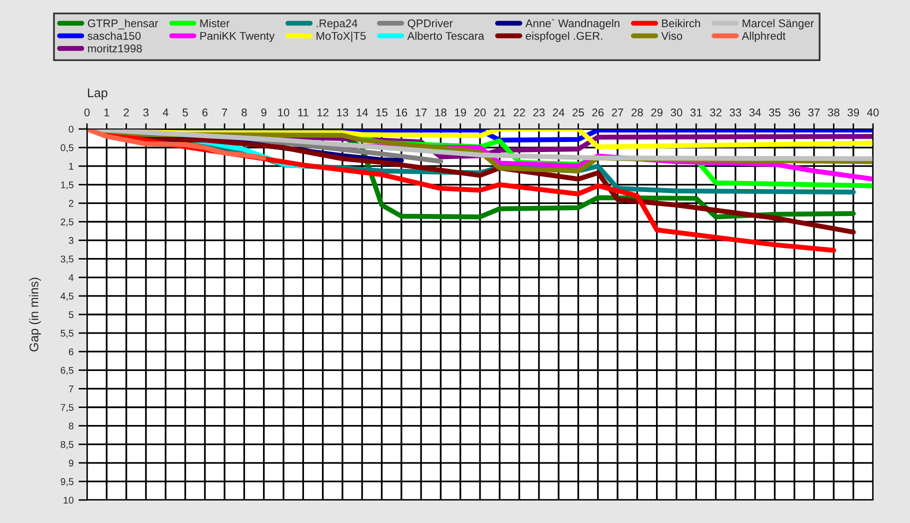 Image resolution: width=910 pixels, height=523 pixels. I want to click on y-tick-label: 1,5, so click(67, 185).